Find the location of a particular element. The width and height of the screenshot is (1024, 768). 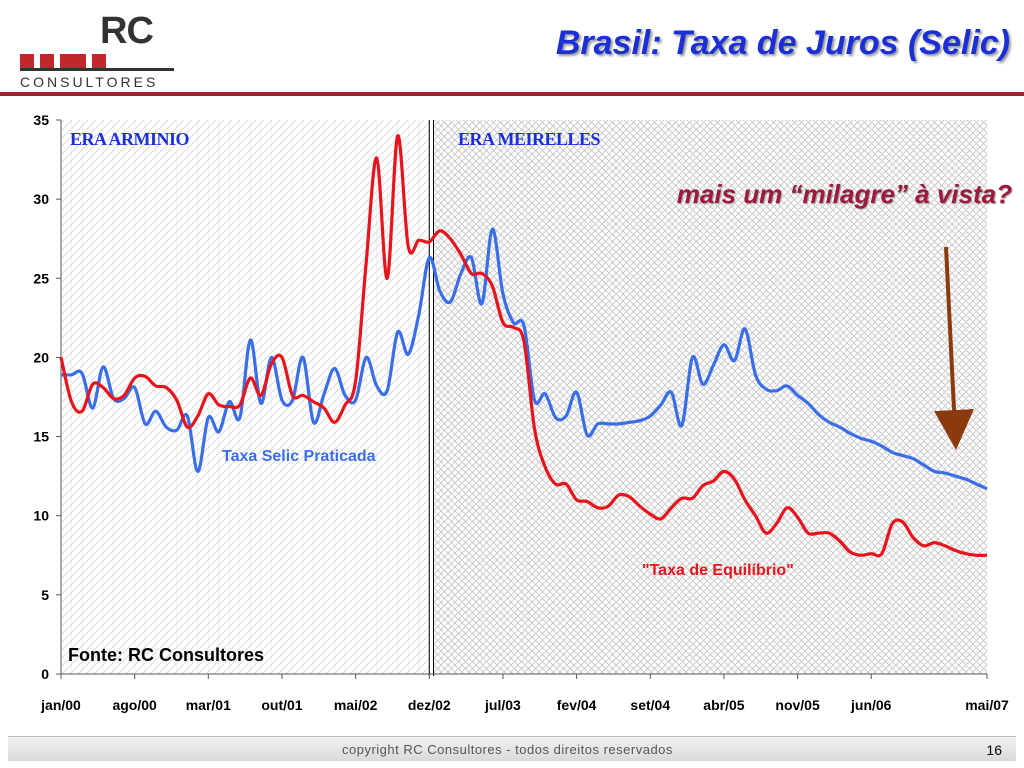

x-tick-label: jun/06 is located at coordinates (871, 705).